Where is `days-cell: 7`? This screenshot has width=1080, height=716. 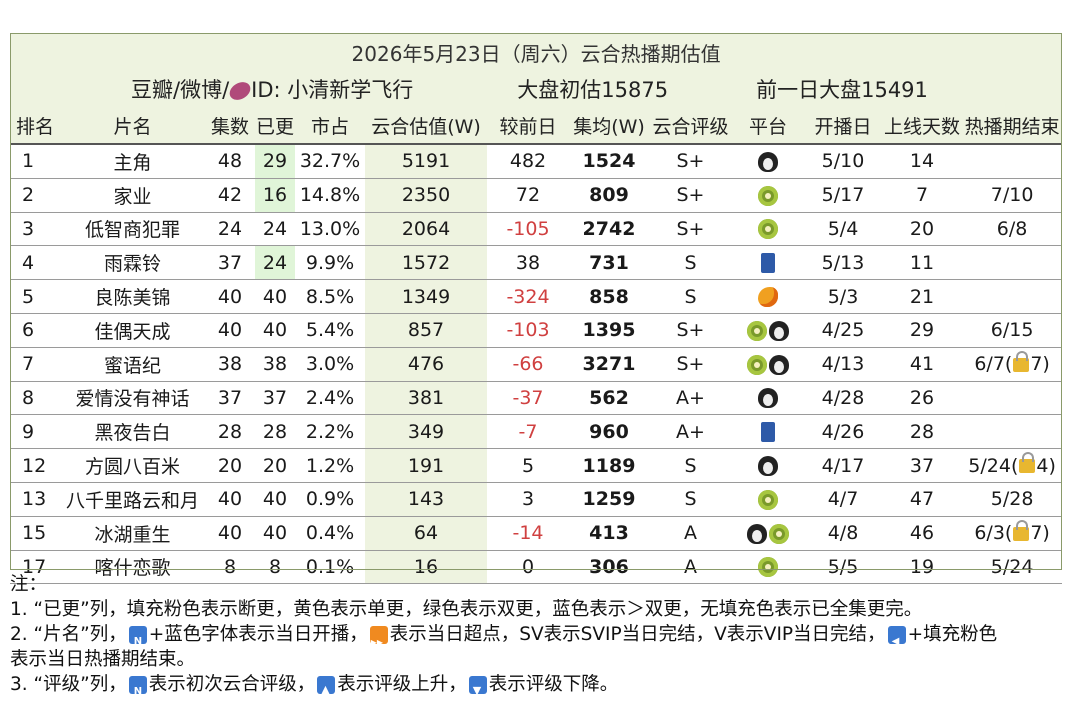 days-cell: 7 is located at coordinates (922, 195).